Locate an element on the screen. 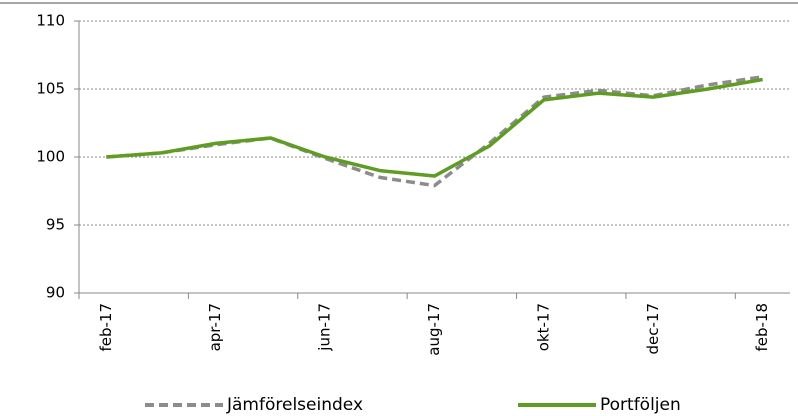 The height and width of the screenshot is (416, 798). x-tick-label: feb-18 is located at coordinates (762, 327).